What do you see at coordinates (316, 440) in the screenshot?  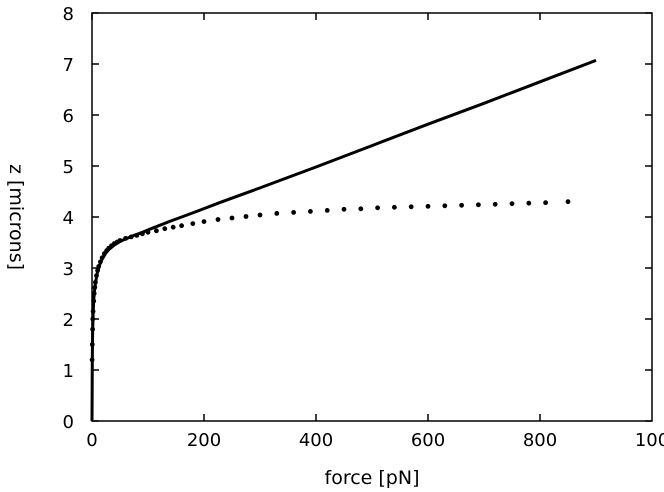 I see `x-tick-label: 400` at bounding box center [316, 440].